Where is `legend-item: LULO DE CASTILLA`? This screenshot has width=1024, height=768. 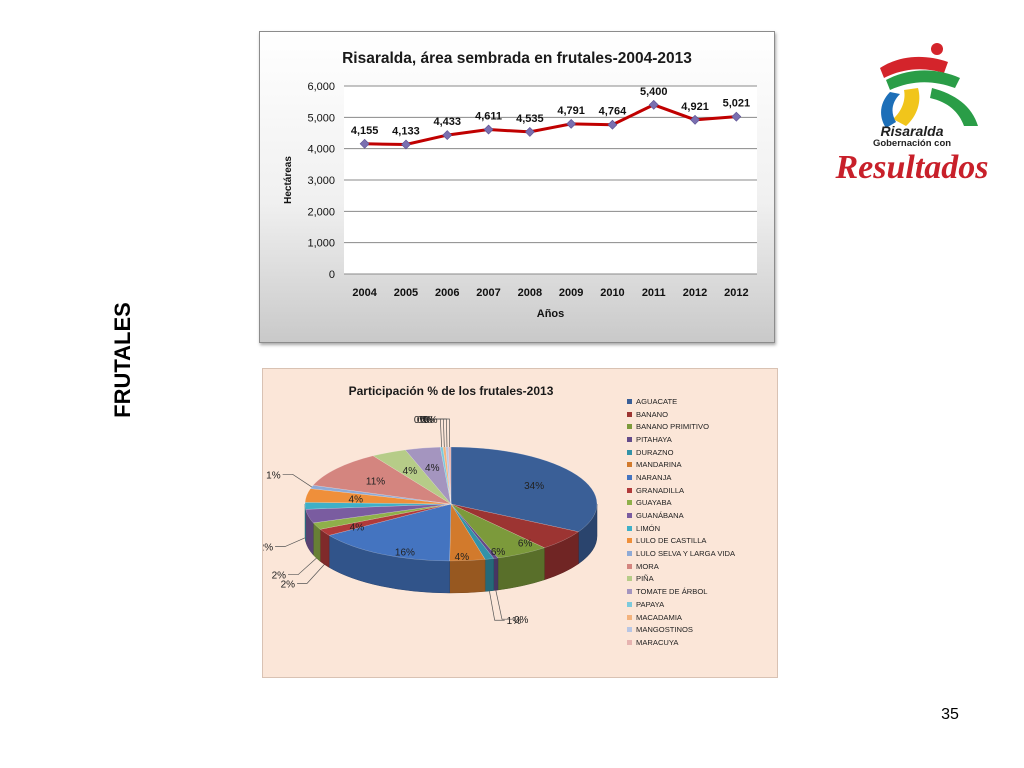 legend-item: LULO DE CASTILLA is located at coordinates (702, 541).